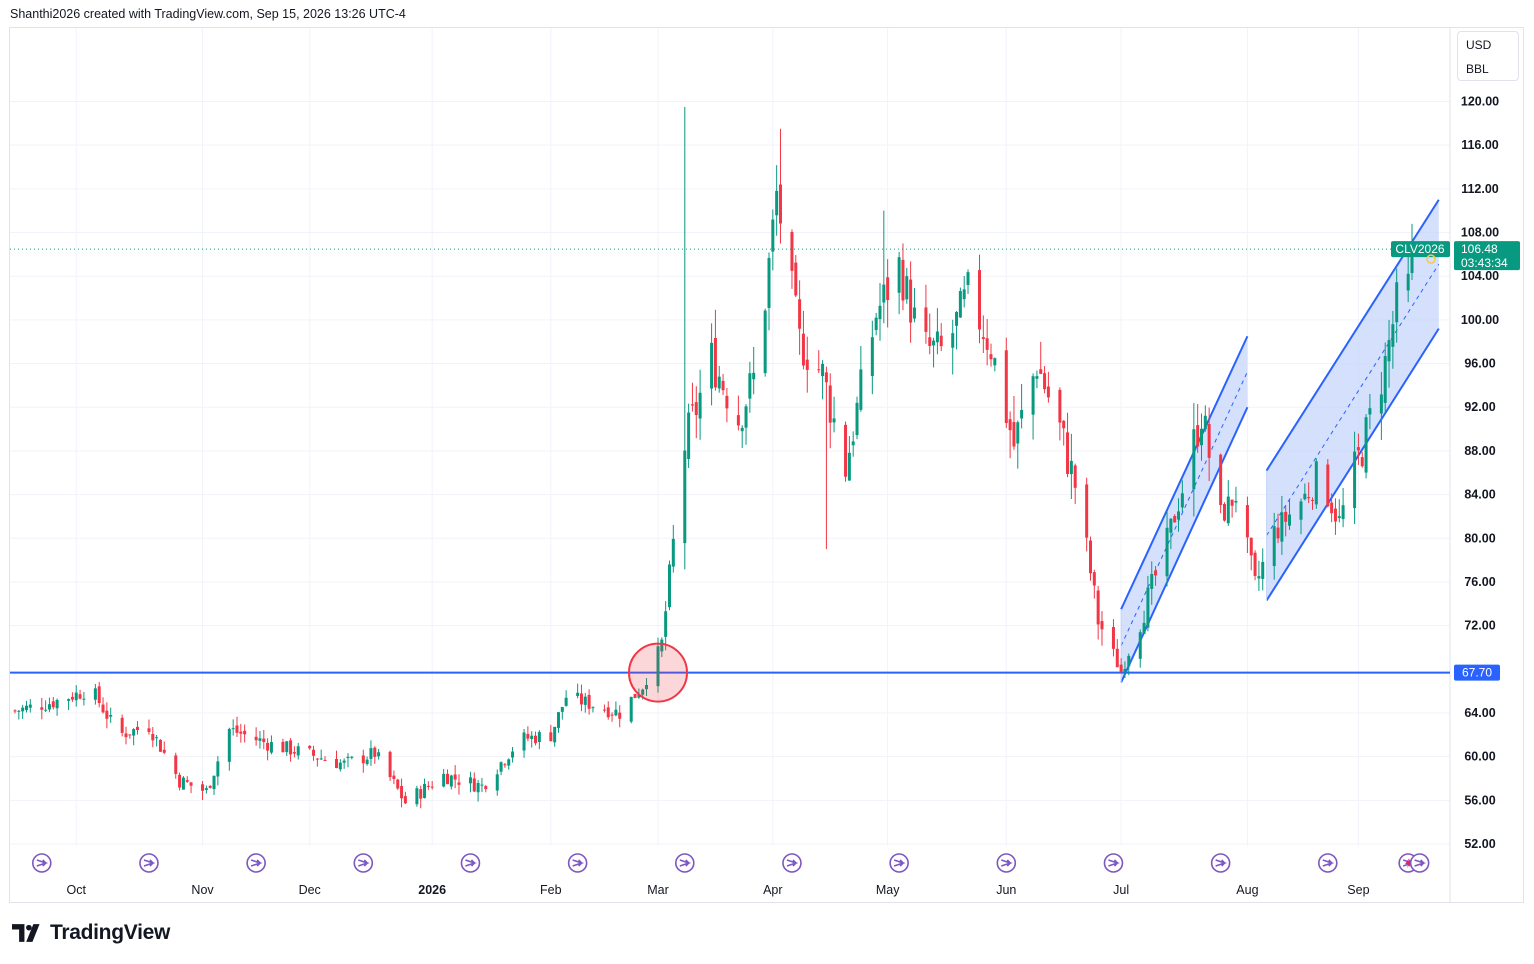 This screenshot has width=1534, height=964. What do you see at coordinates (1479, 626) in the screenshot?
I see `price-tick-label: 72.00` at bounding box center [1479, 626].